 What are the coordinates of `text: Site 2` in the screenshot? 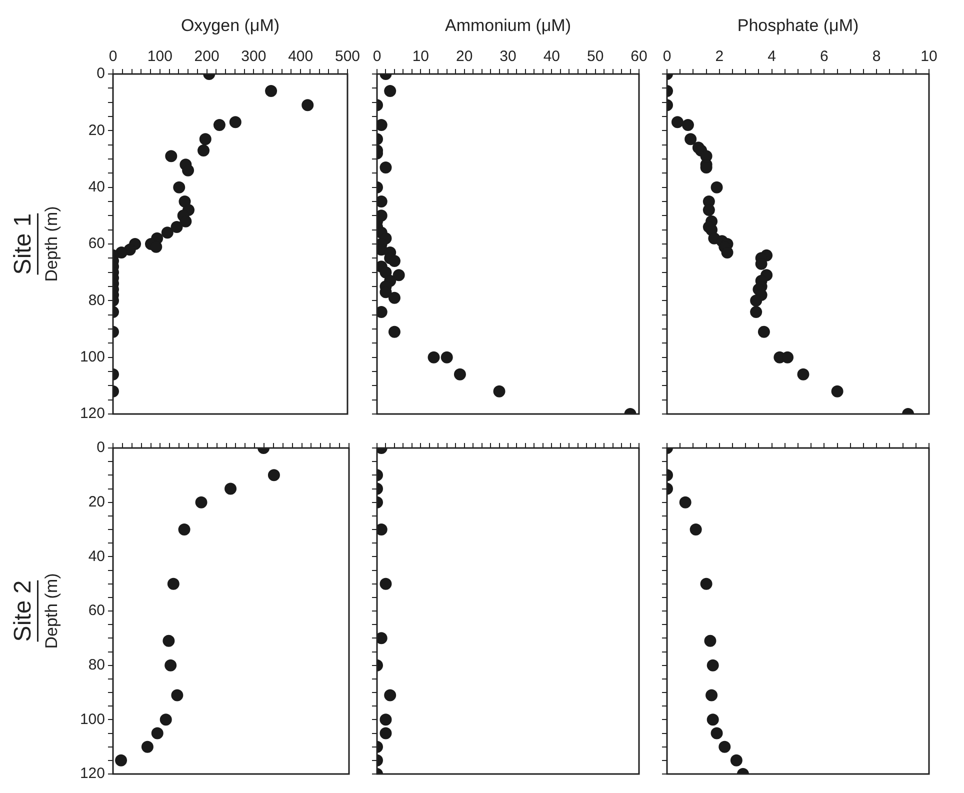 It's located at (23, 611).